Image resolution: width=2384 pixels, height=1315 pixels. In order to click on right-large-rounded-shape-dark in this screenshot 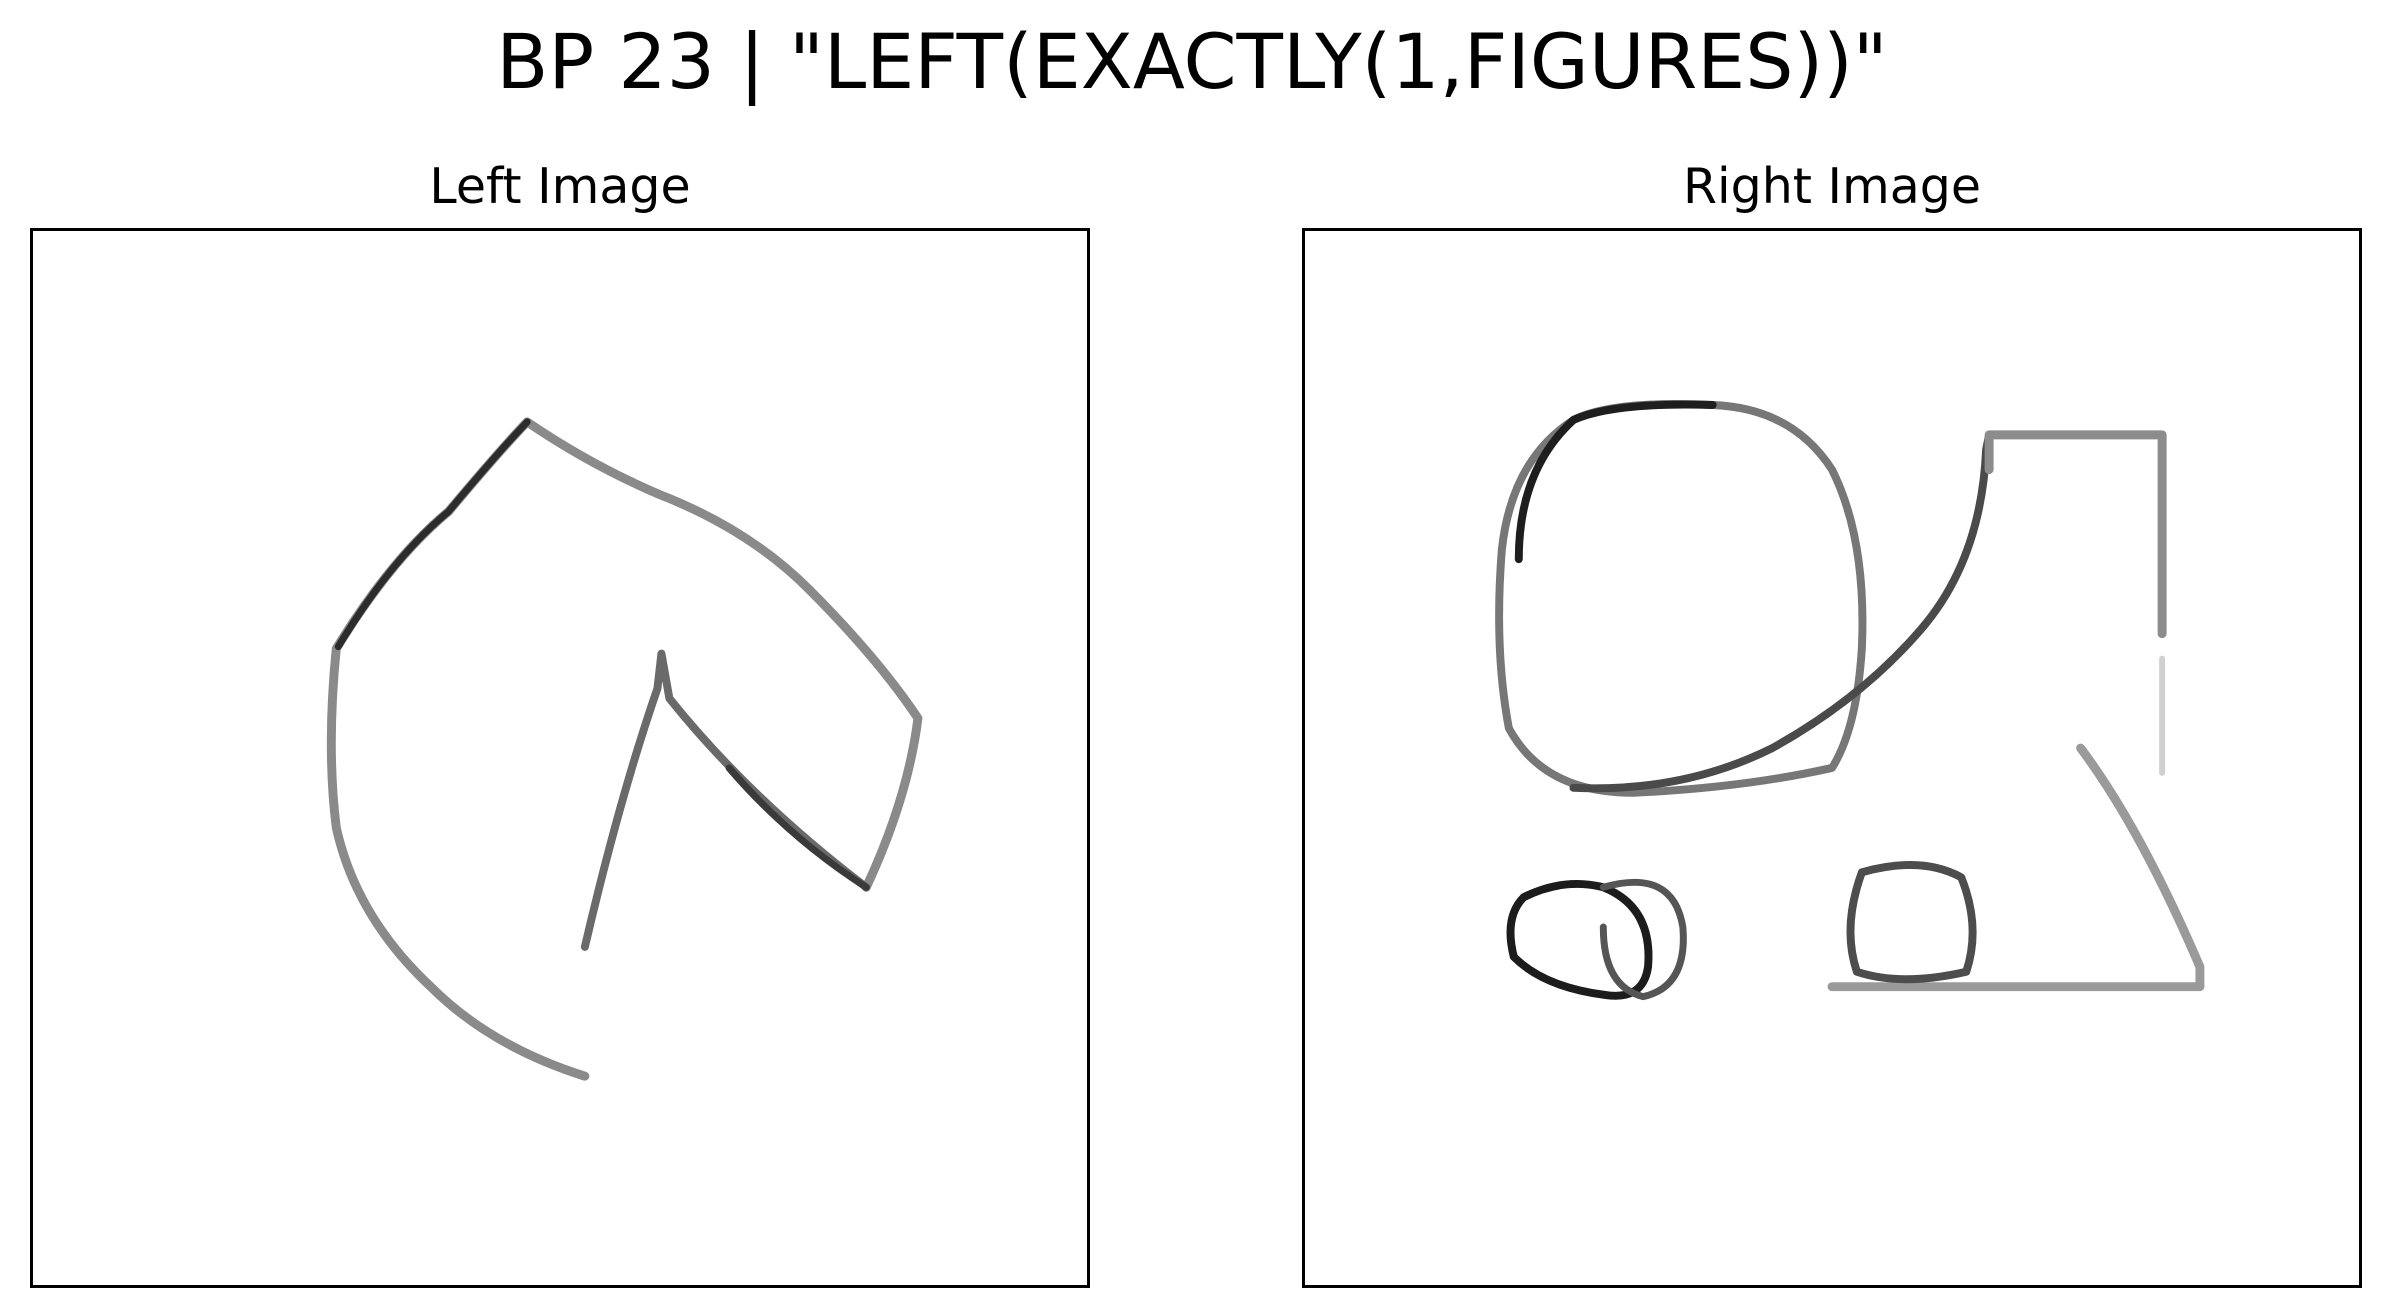, I will do `click(1615, 482)`.